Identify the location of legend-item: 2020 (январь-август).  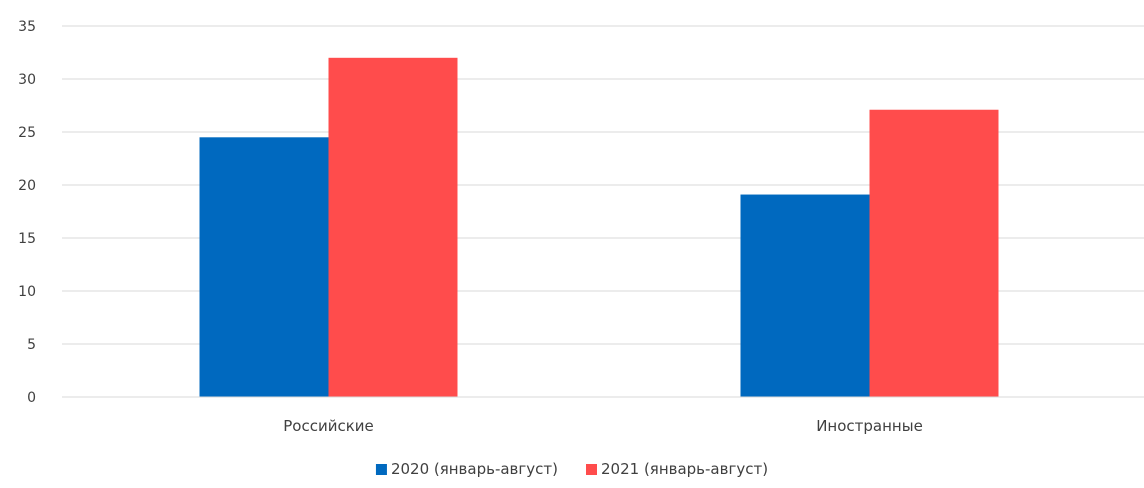
(466, 469).